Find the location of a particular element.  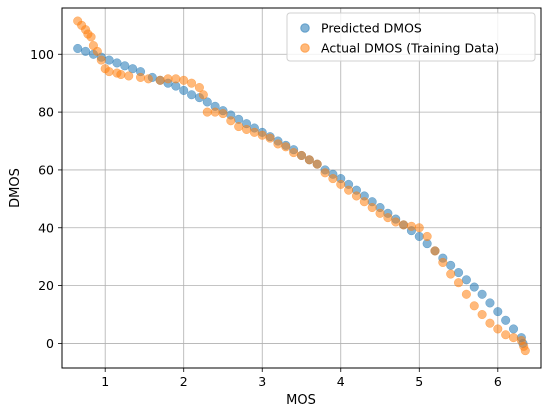

legend-label: Actual DMOS (Training Data) is located at coordinates (410, 48).